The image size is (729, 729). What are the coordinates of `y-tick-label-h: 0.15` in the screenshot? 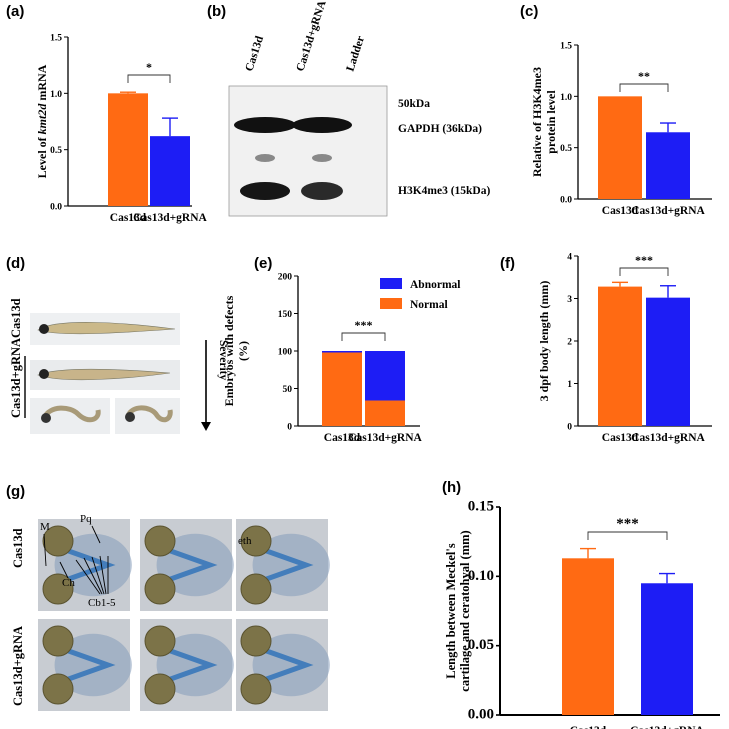 It's located at (481, 507).